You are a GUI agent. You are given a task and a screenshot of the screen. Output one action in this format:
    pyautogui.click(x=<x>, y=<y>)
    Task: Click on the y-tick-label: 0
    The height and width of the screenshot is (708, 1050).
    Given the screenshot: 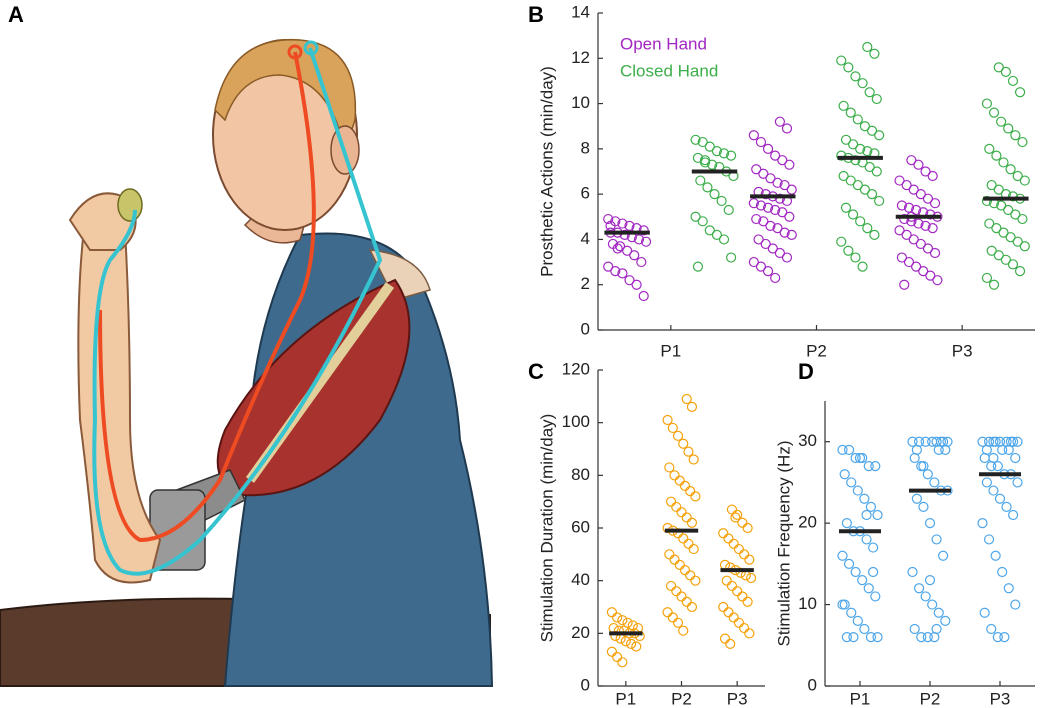 What is the action you would take?
    pyautogui.click(x=585, y=328)
    